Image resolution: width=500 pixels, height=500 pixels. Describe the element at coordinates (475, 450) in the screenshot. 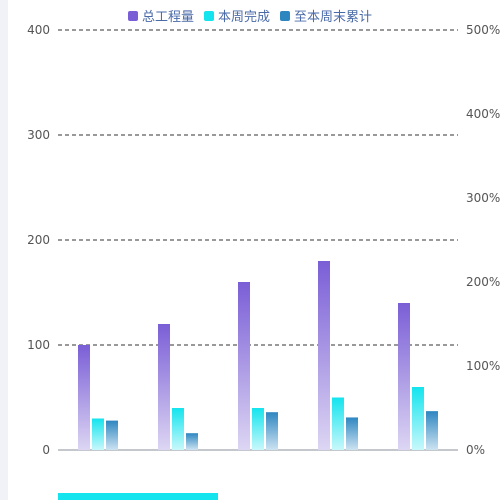

I see `y-right-tick-label: 0%` at that location.